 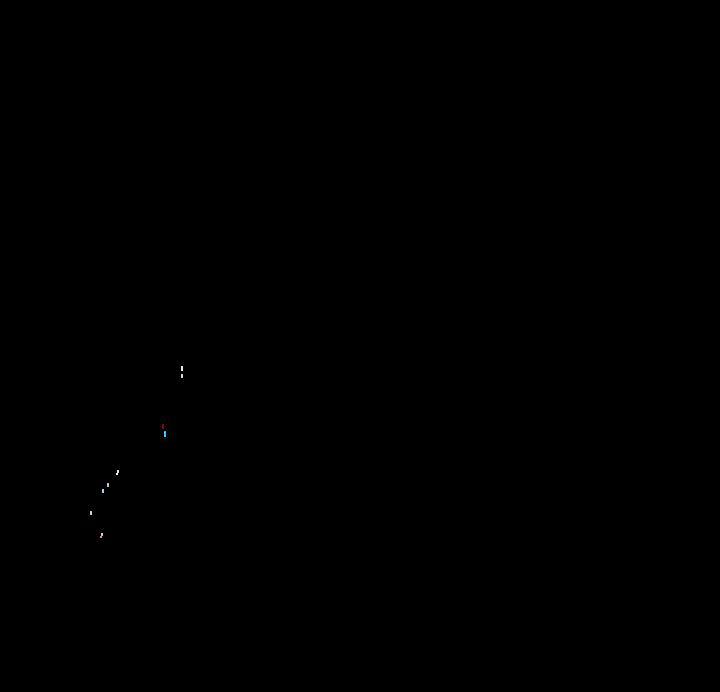 I want to click on cyan-light, so click(x=165, y=434).